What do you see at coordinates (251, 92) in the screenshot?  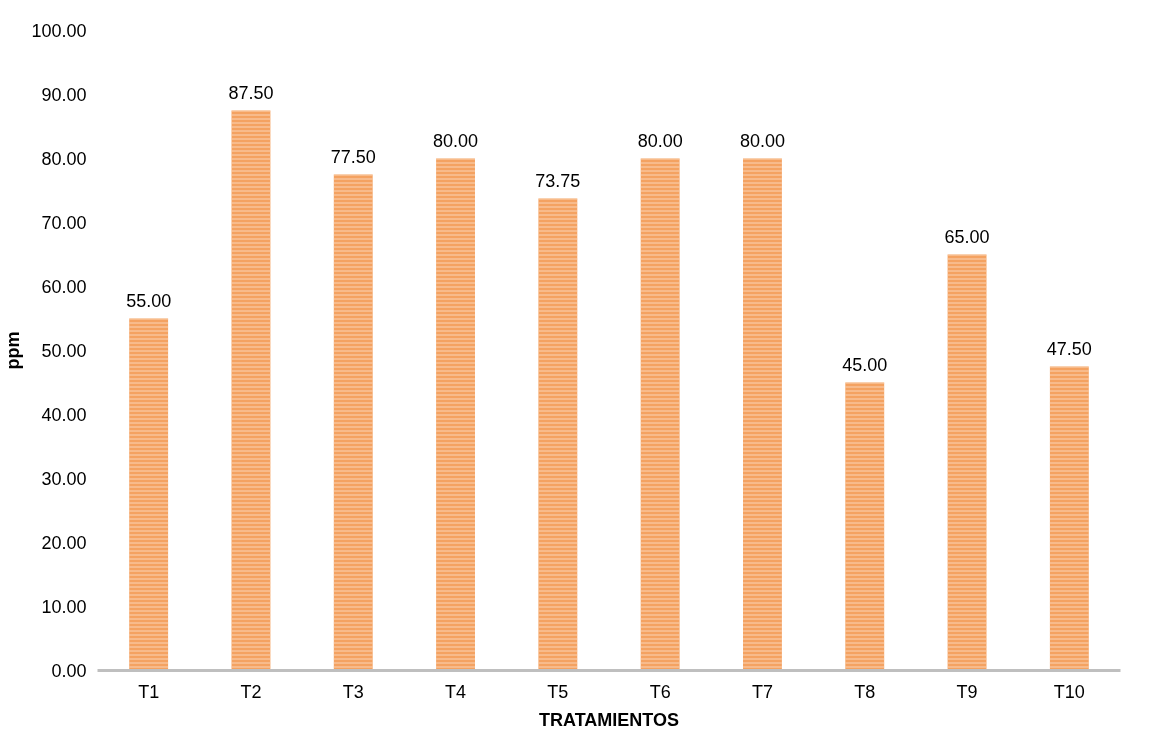 I see `data-label: 87.50` at bounding box center [251, 92].